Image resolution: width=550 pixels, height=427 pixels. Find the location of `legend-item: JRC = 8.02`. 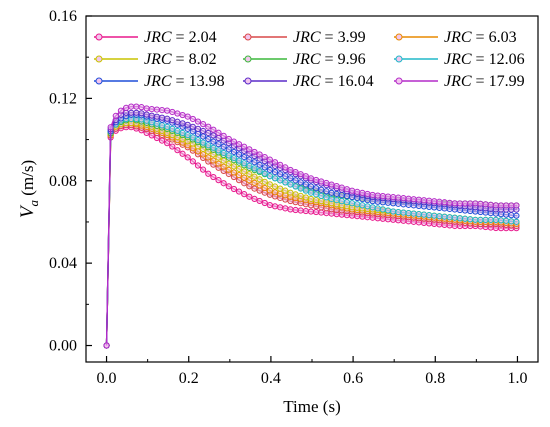

legend-item: JRC = 8.02 is located at coordinates (155, 59).